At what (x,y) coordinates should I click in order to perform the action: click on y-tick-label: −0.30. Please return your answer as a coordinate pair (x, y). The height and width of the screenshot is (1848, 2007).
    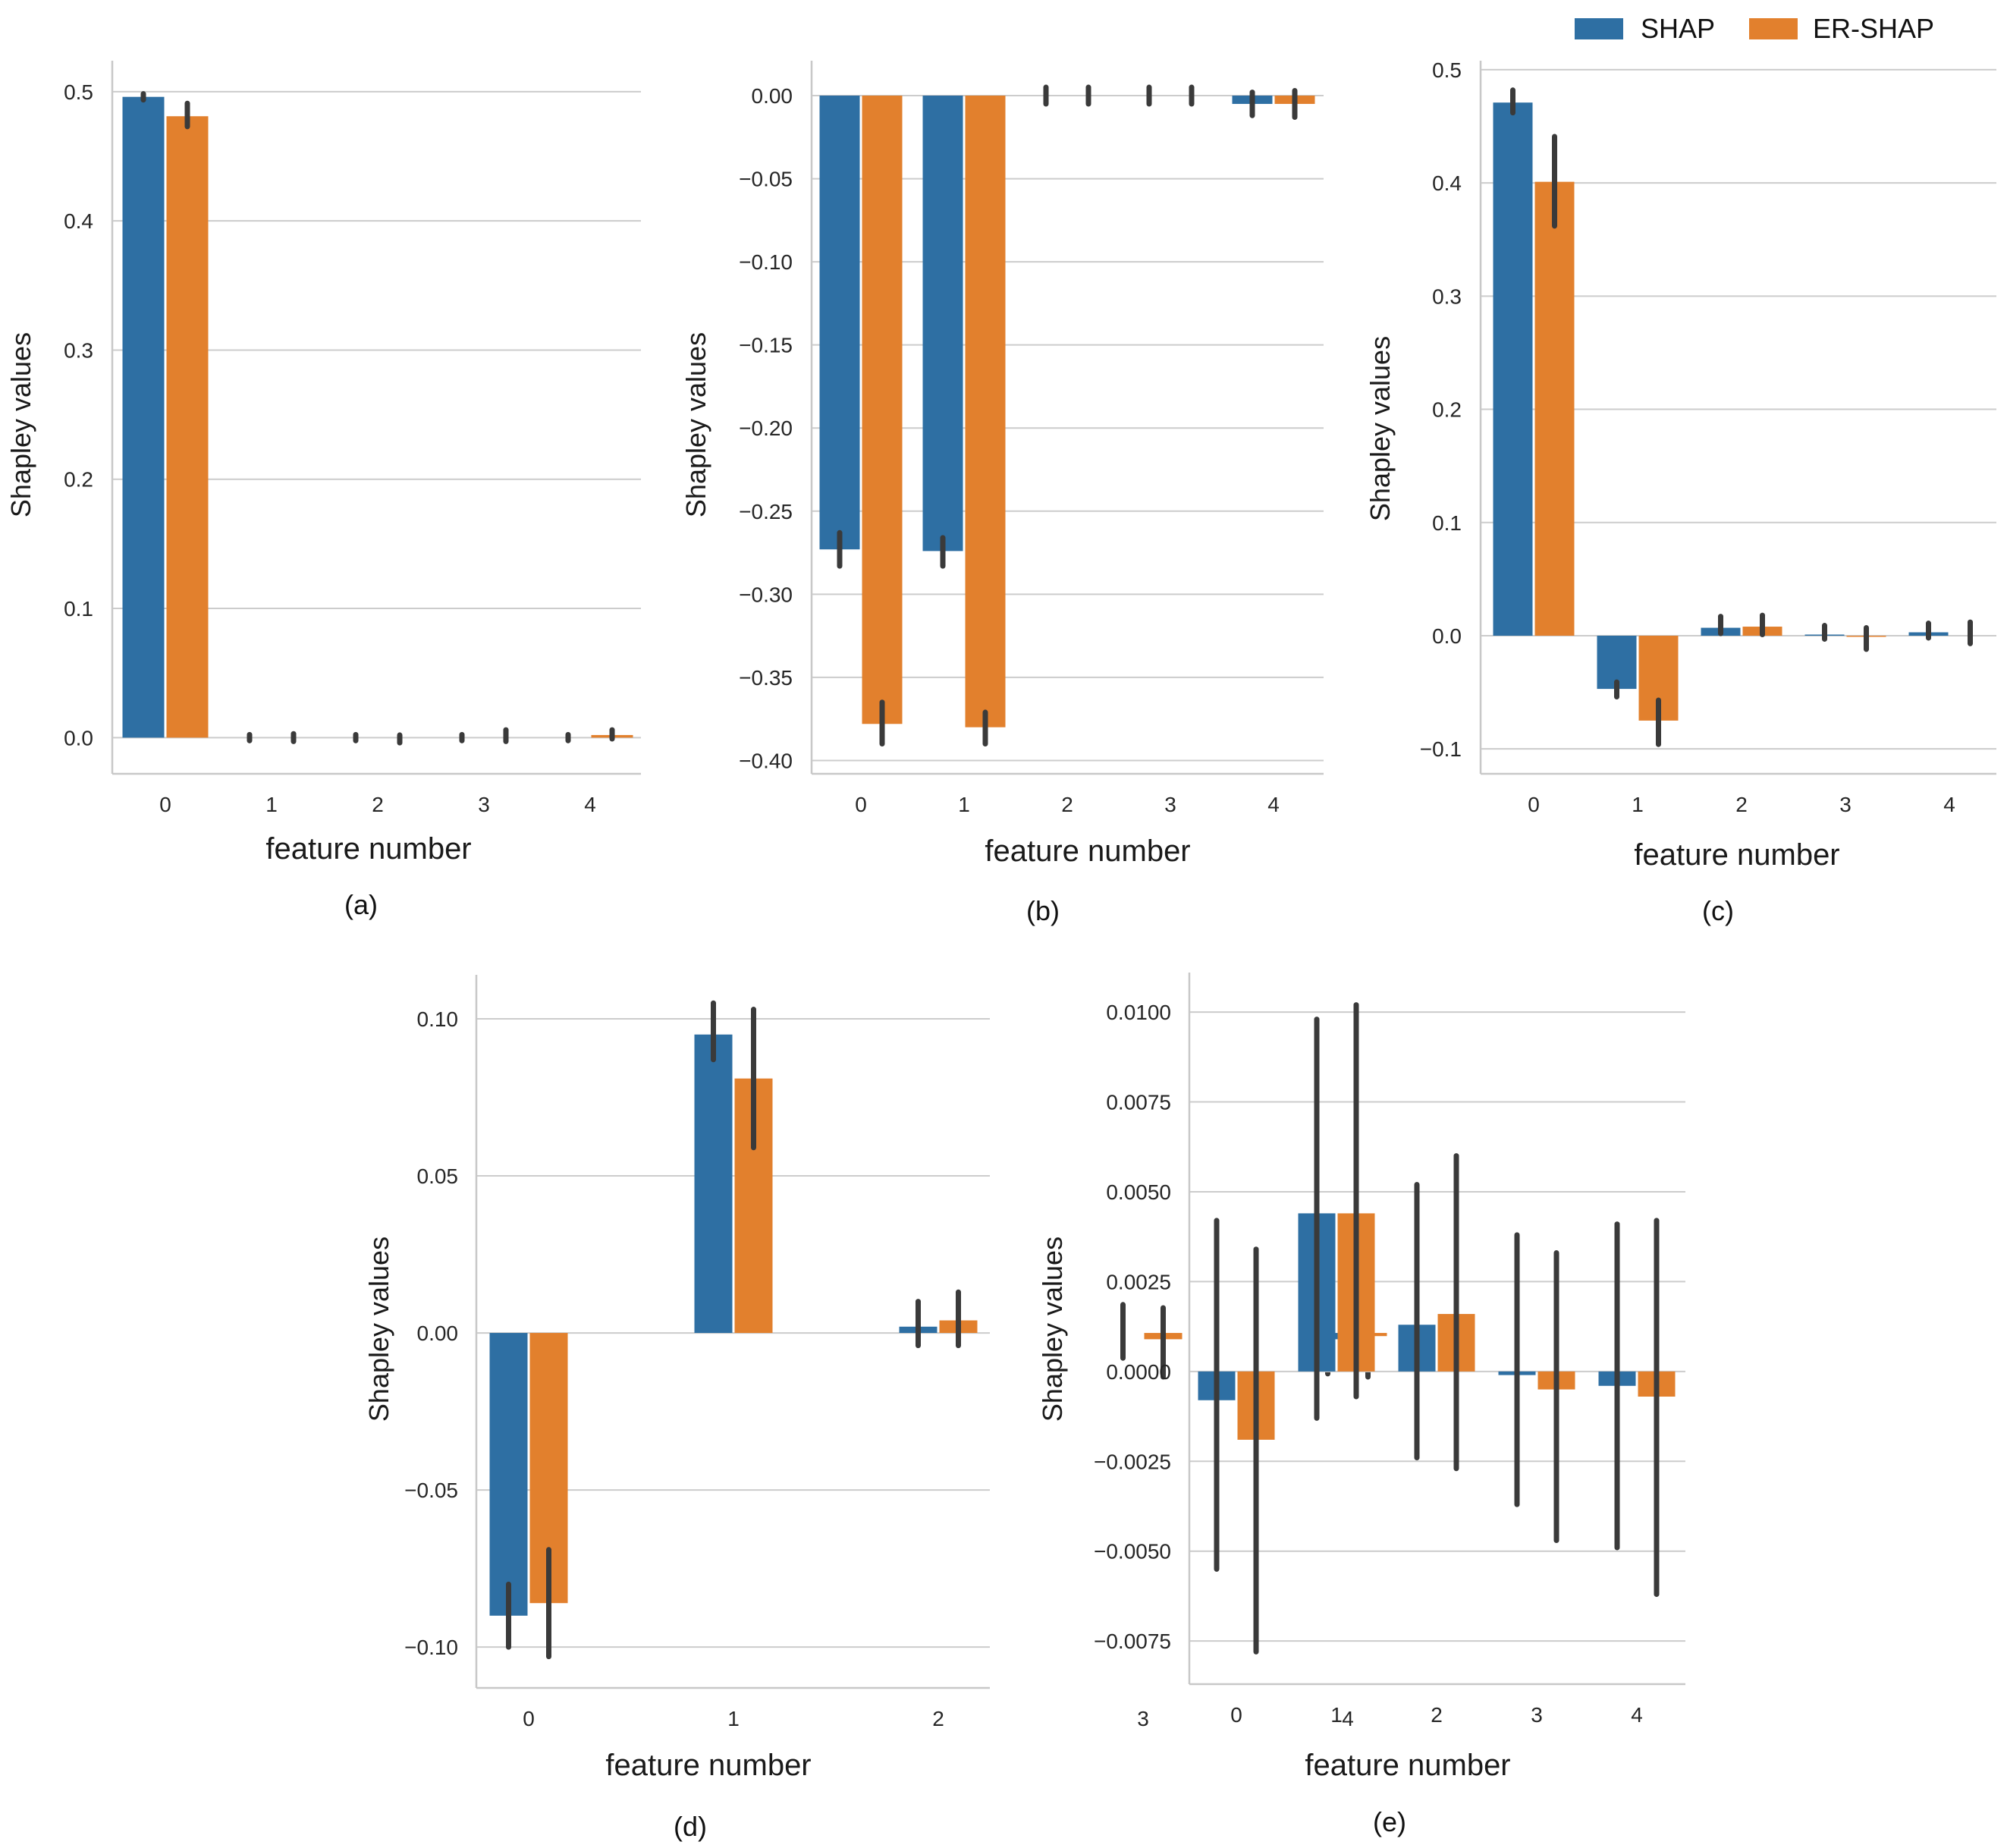
    Looking at the image, I should click on (766, 594).